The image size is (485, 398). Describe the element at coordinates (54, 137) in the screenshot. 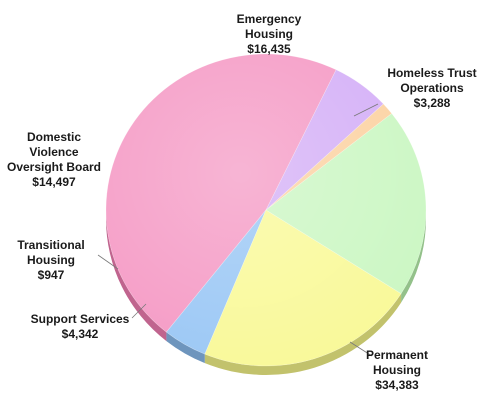

I see `label-domestic-line-1: Domestic` at that location.